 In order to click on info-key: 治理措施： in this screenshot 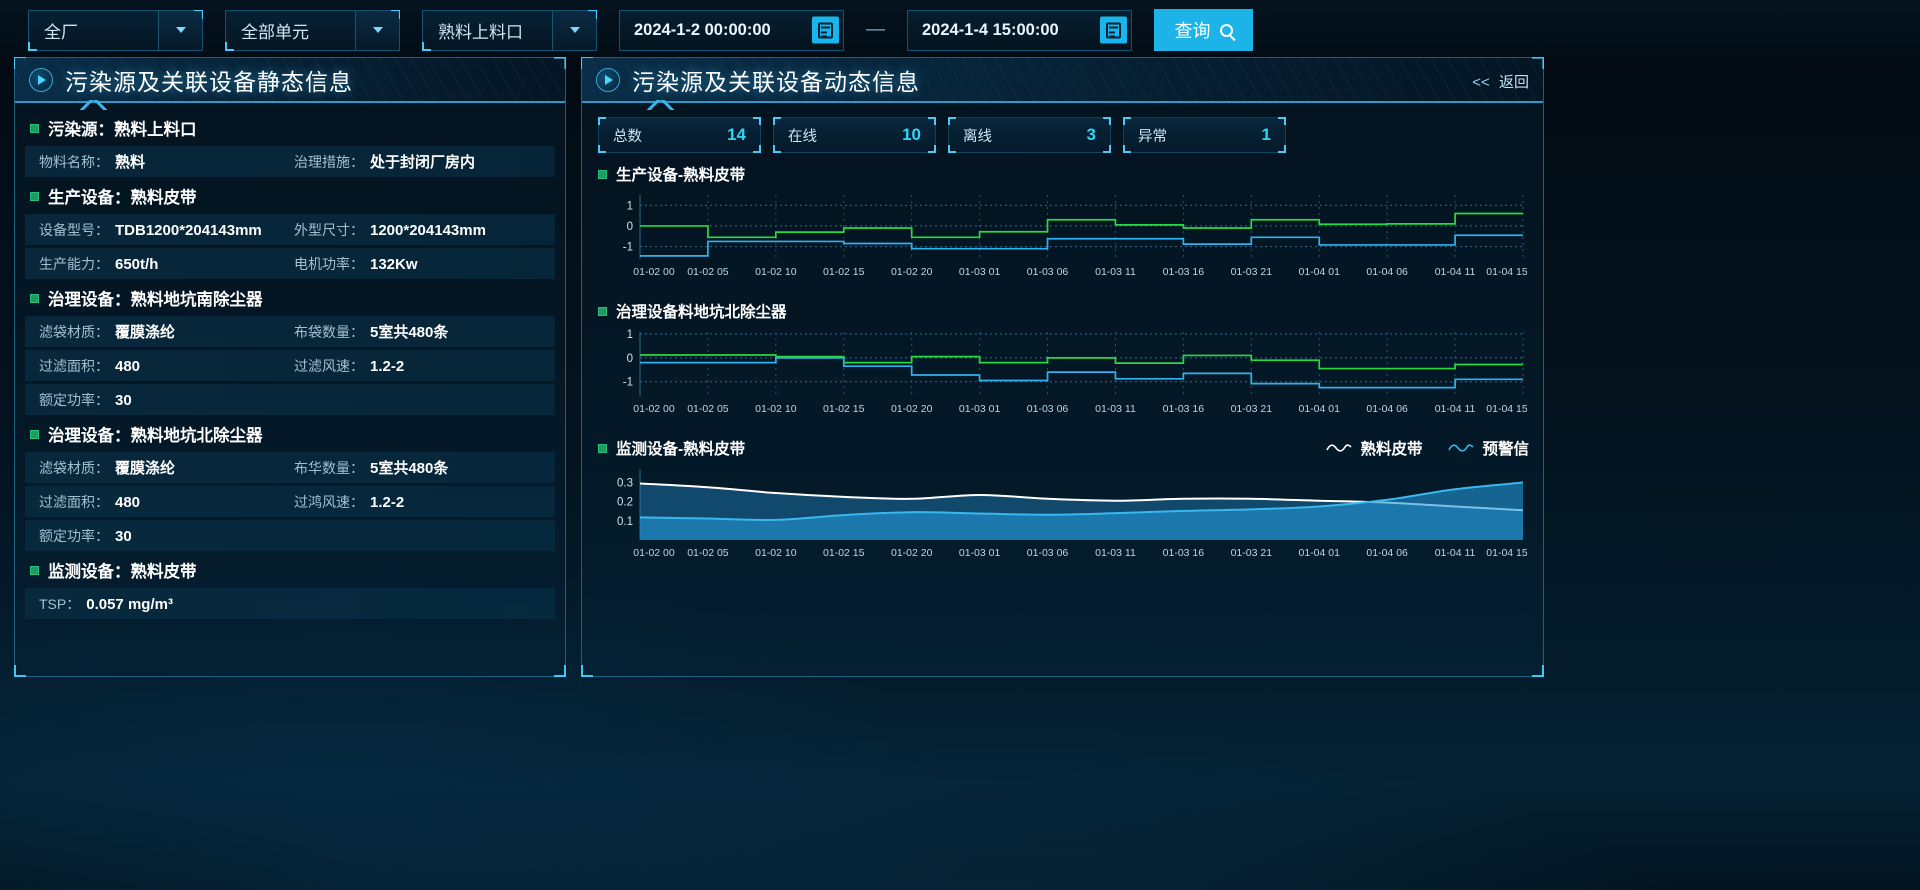, I will do `click(329, 162)`.